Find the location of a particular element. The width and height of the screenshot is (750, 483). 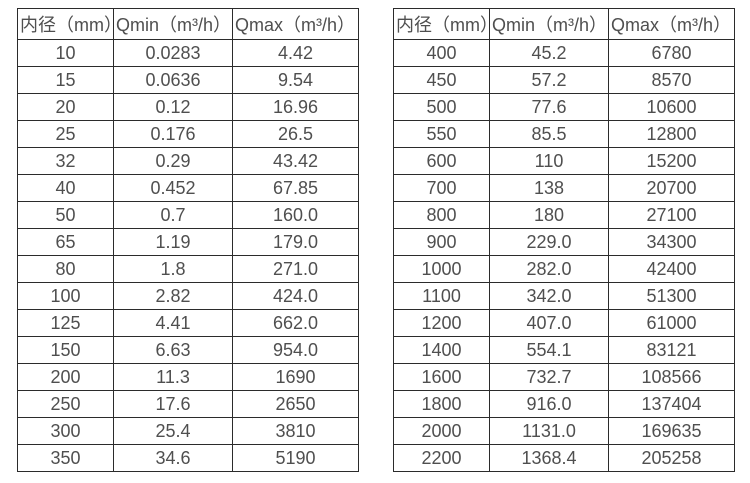

table-row: 2200 1368.4 205258 is located at coordinates (564, 458).